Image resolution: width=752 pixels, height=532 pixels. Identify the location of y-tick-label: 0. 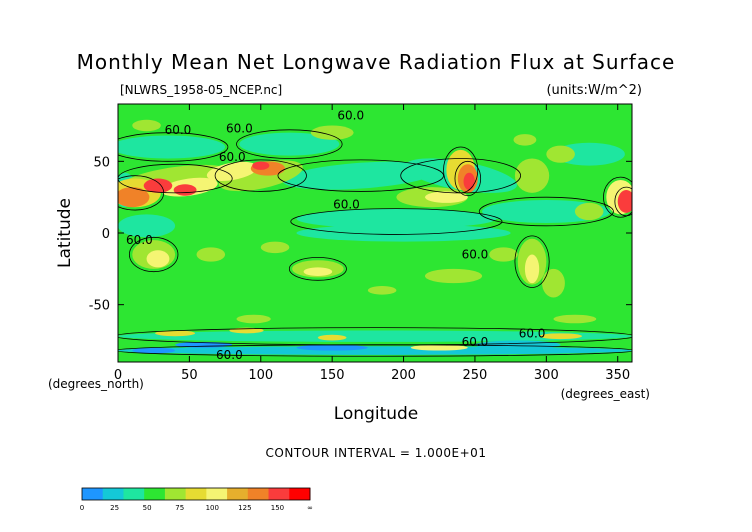
(106, 234).